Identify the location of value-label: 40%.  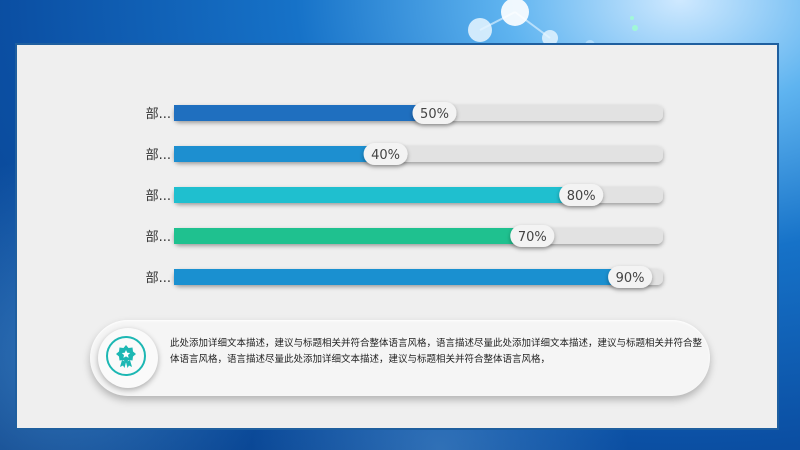
(385, 155).